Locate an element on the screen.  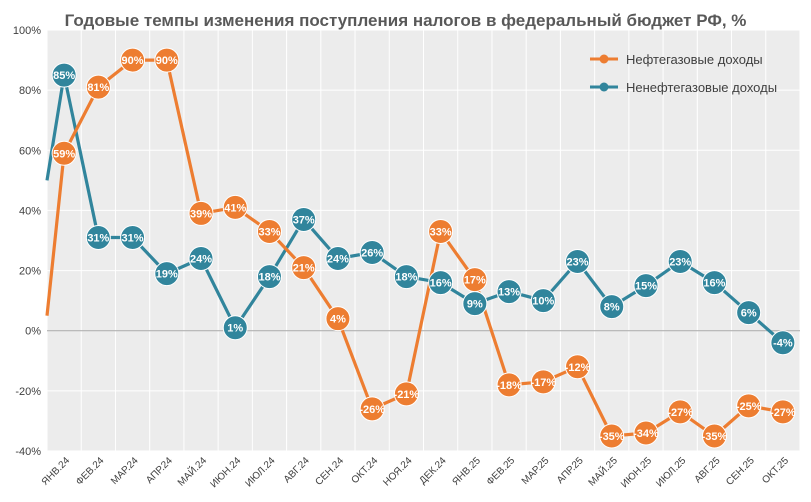
data-label: 1% is located at coordinates (235, 329).